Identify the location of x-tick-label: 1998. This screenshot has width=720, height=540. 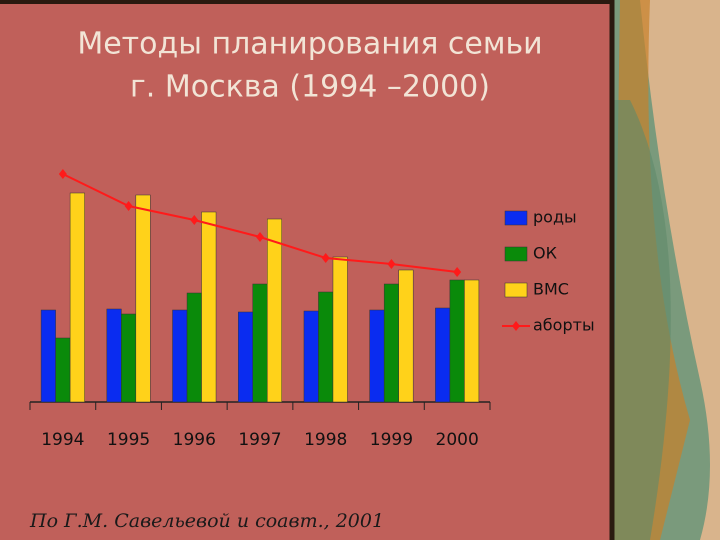
(325, 440).